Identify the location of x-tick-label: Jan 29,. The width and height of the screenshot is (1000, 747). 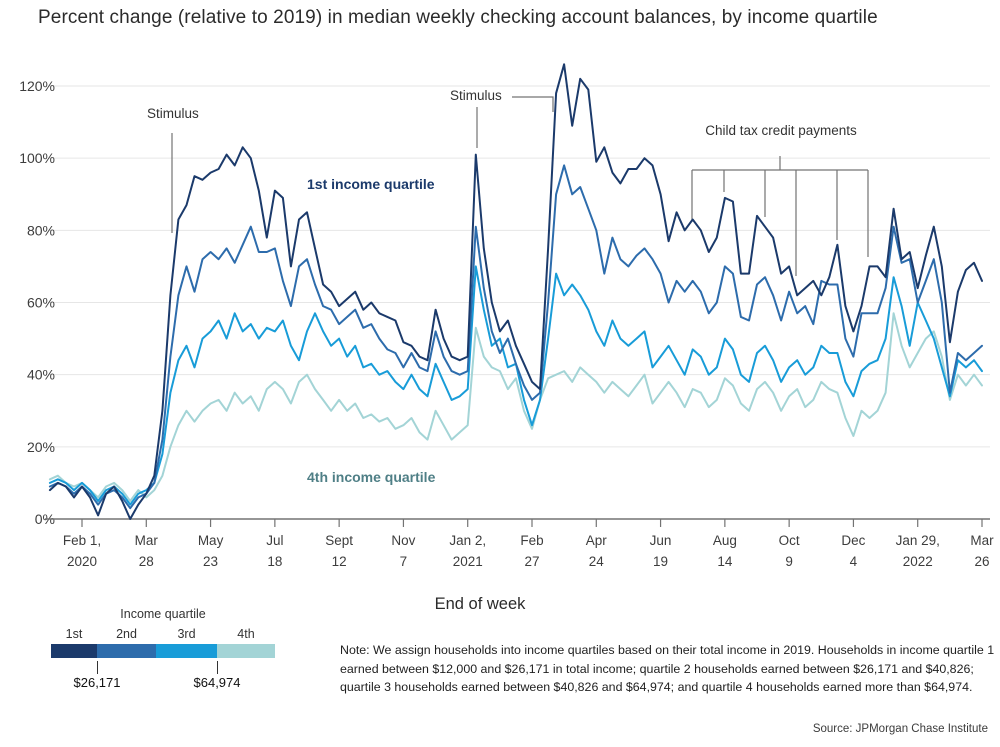
(918, 540).